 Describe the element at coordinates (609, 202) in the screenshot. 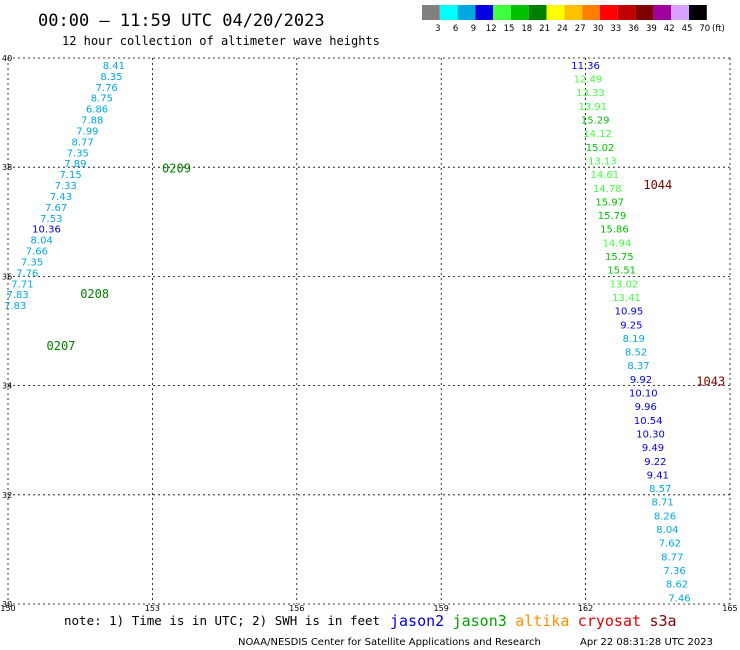

I see `wave-height-label: 15.97` at that location.